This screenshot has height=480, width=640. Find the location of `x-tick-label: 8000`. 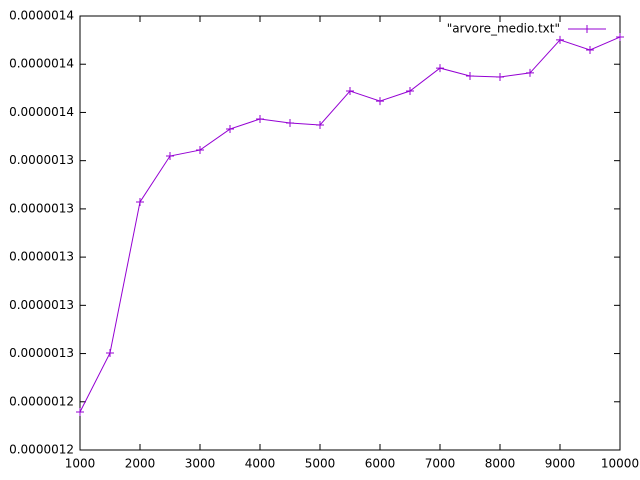

x-tick-label: 8000 is located at coordinates (500, 464).